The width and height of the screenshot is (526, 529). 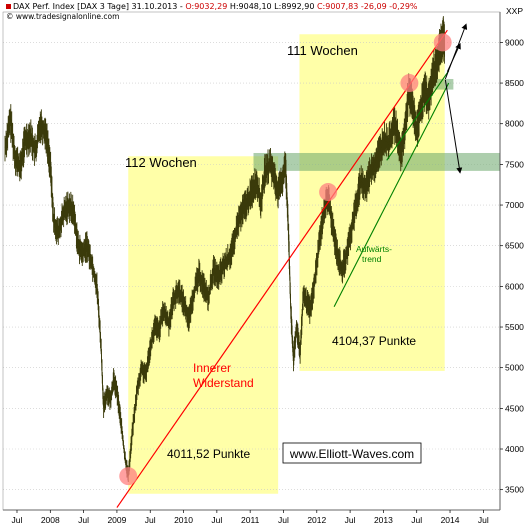 What do you see at coordinates (383, 520) in the screenshot?
I see `x-tick-label: 2013` at bounding box center [383, 520].